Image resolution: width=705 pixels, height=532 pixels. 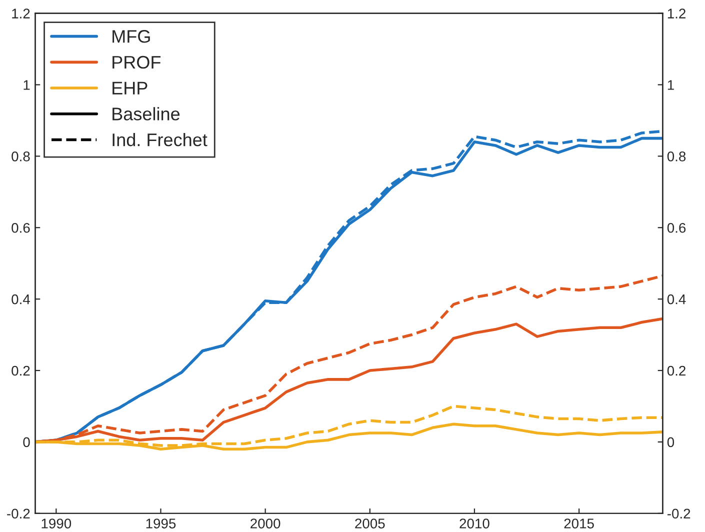 What do you see at coordinates (676, 227) in the screenshot?
I see `y2-tick-label: 0.6` at bounding box center [676, 227].